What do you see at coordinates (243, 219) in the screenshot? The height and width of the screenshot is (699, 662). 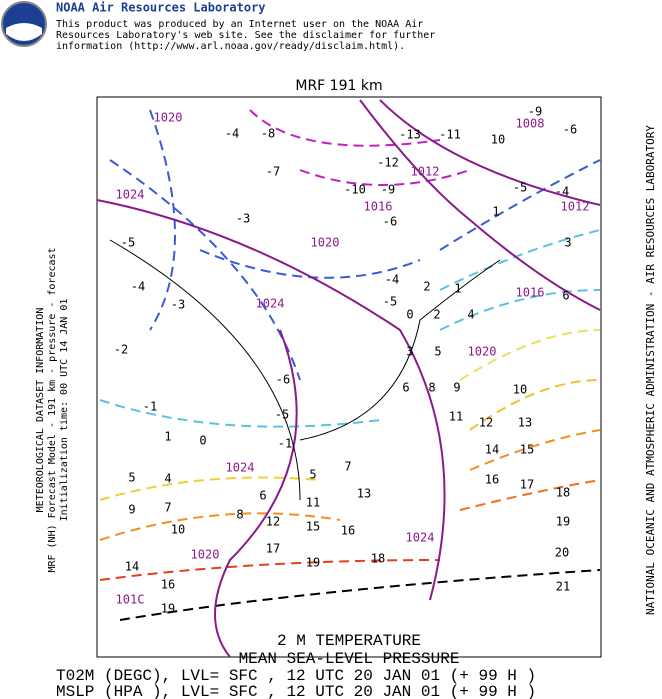 I see `temperature-label: -3` at bounding box center [243, 219].